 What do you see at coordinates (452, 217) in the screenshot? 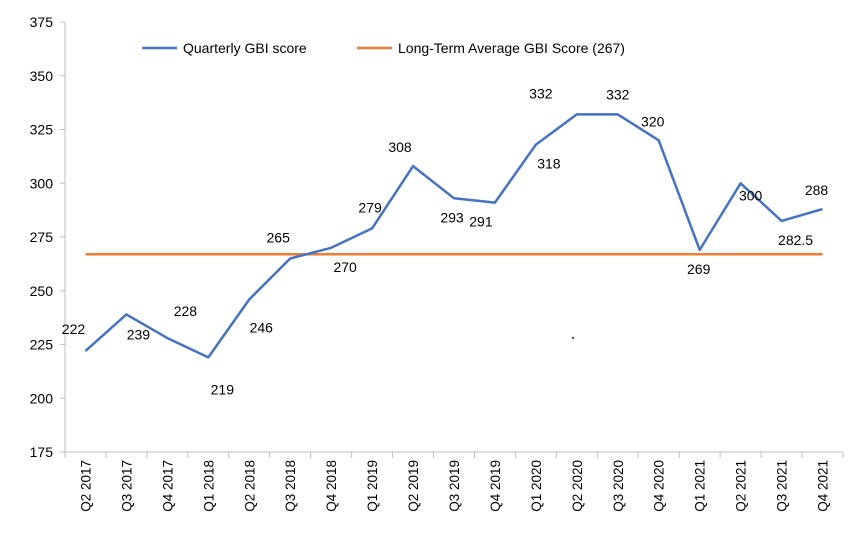
I see `data-label: 293` at bounding box center [452, 217].